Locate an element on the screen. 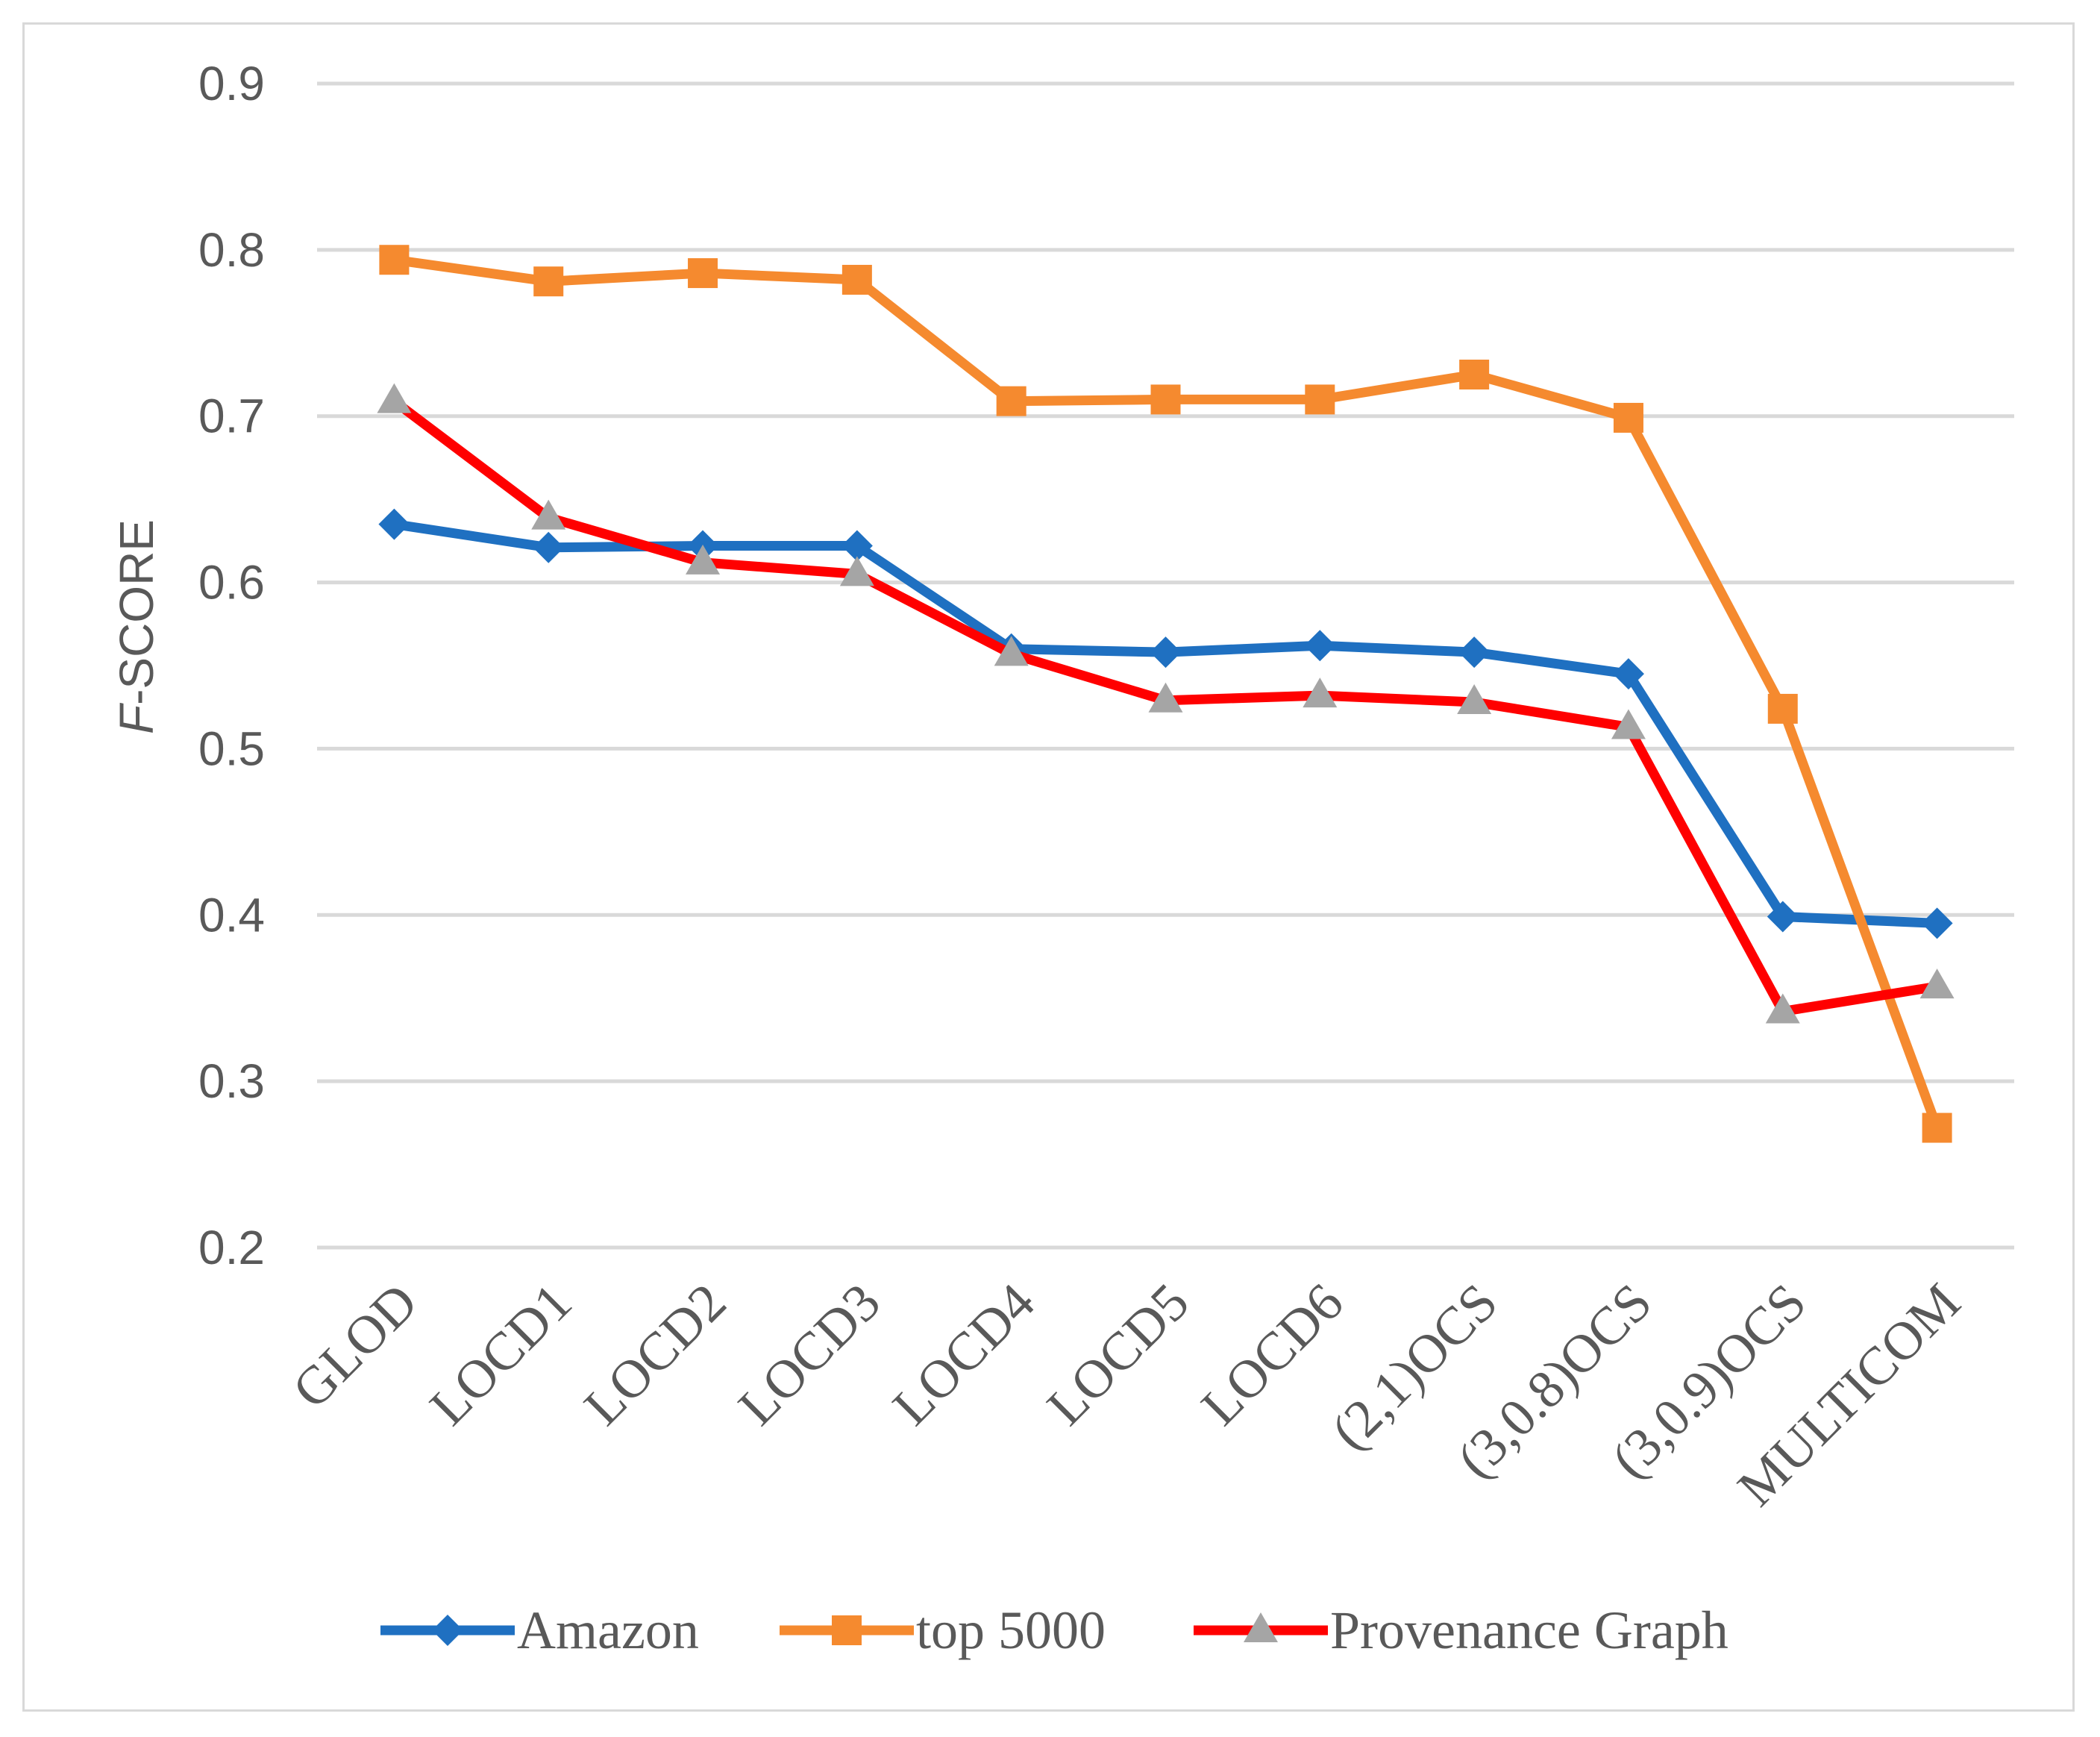  legend-label: top 5000 is located at coordinates (1011, 1630).